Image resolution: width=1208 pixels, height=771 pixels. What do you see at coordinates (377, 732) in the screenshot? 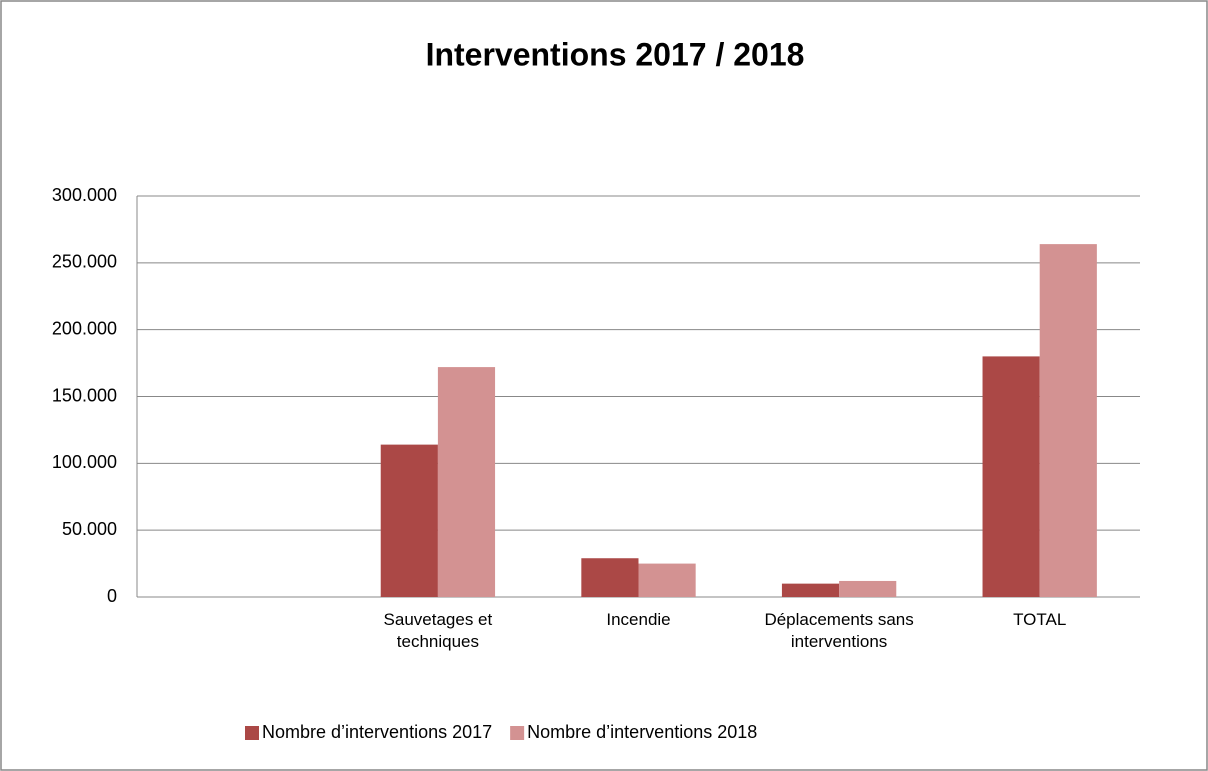
I see `legend-label: Nombre d’interventions 2017` at bounding box center [377, 732].